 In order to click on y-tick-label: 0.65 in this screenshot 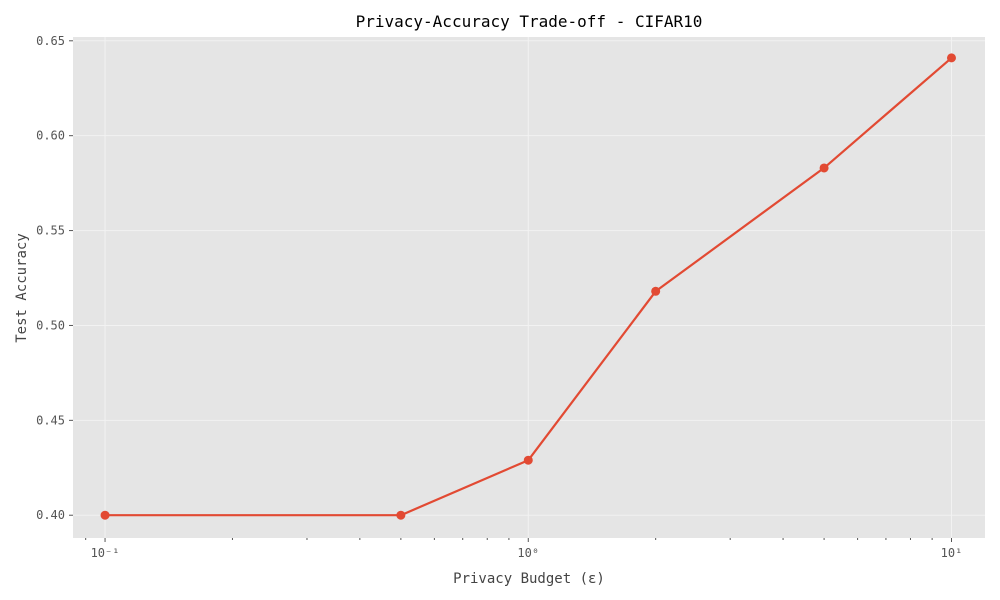, I will do `click(50, 41)`.